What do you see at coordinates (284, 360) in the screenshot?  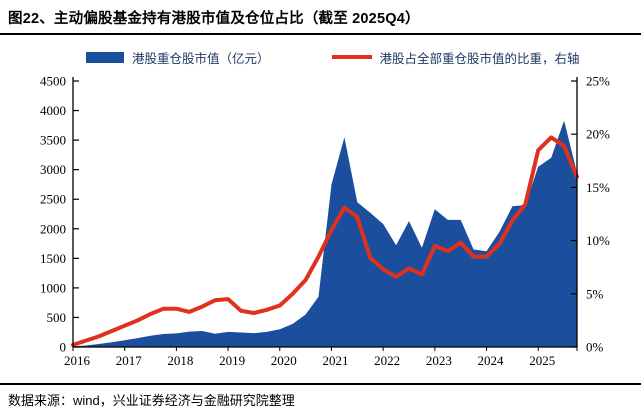 I see `x-axis-tick-label: 2020` at bounding box center [284, 360].